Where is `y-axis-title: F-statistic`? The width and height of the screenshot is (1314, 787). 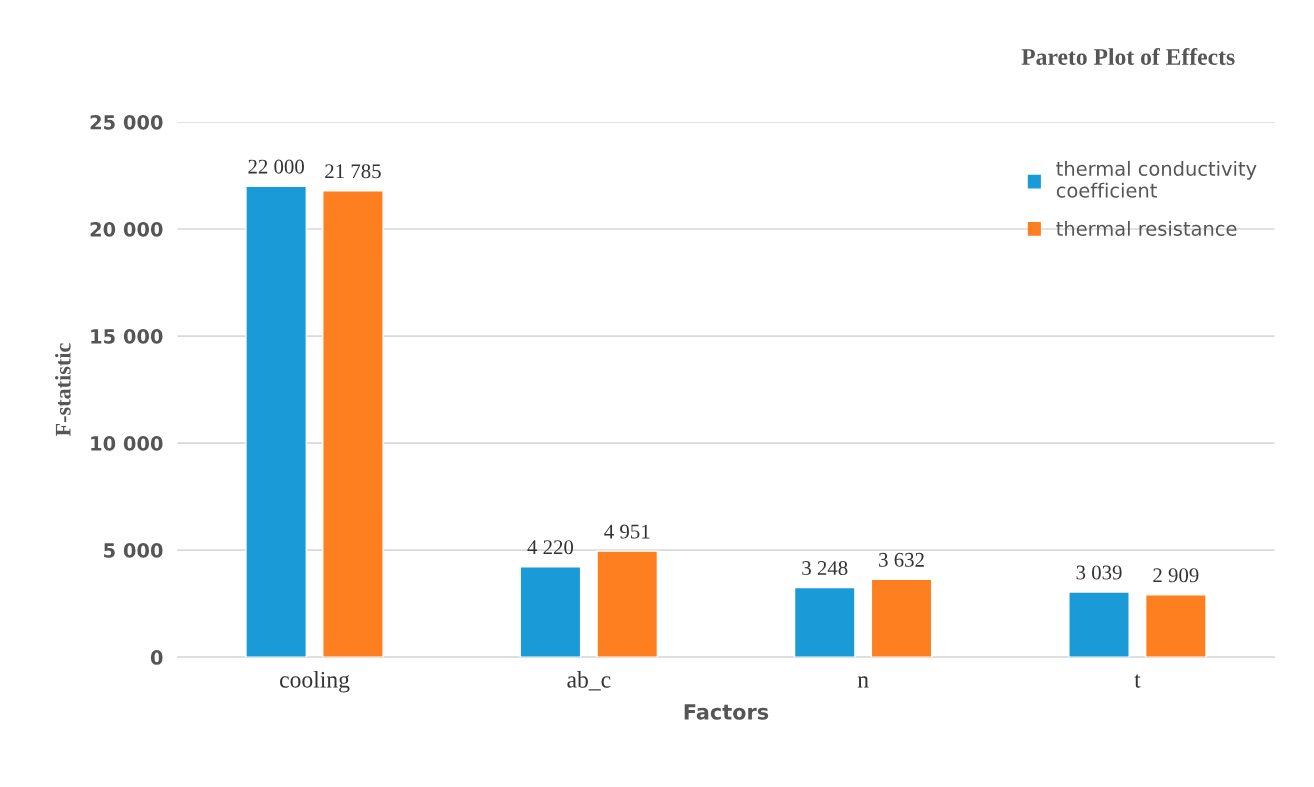 y-axis-title: F-statistic is located at coordinates (63, 390).